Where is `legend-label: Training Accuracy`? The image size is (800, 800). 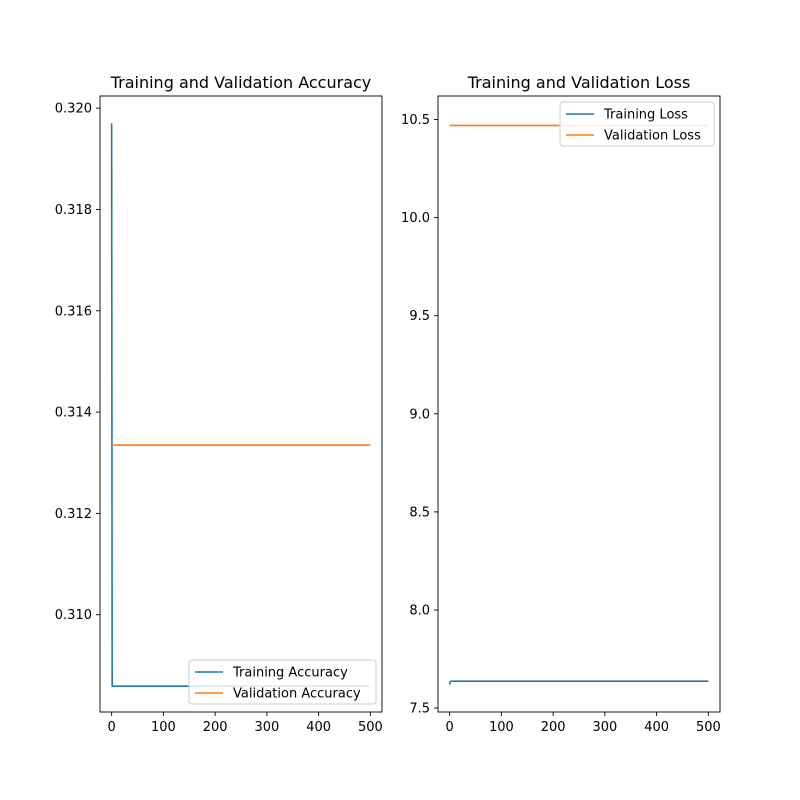 legend-label: Training Accuracy is located at coordinates (290, 673).